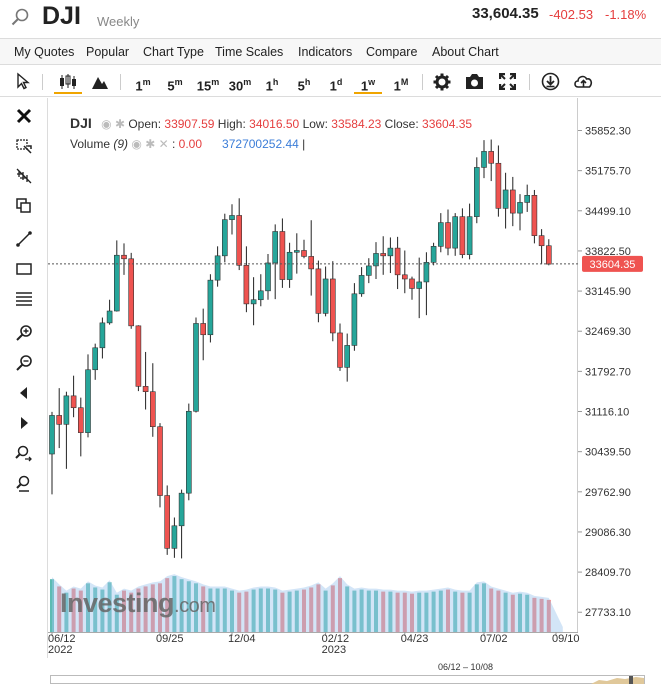 This screenshot has width=661, height=684. What do you see at coordinates (150, 144) in the screenshot?
I see `settings-icon: ◉ ✱ ✕` at bounding box center [150, 144].